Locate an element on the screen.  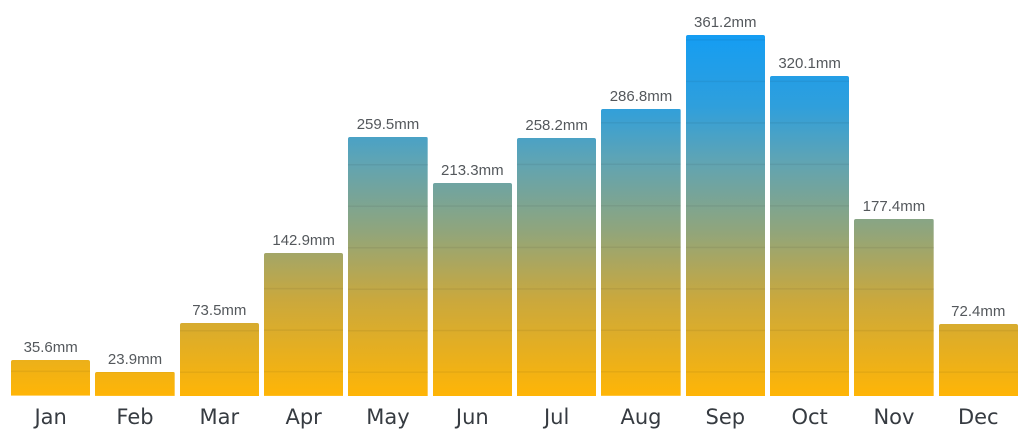
rainfall-bar-sep is located at coordinates (725, 215).